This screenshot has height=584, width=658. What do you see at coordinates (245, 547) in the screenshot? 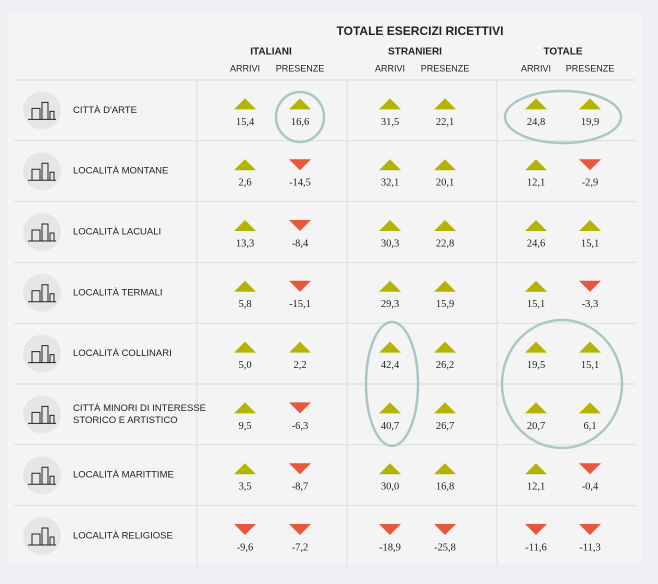
I see `cell-value: -9,6` at bounding box center [245, 547].